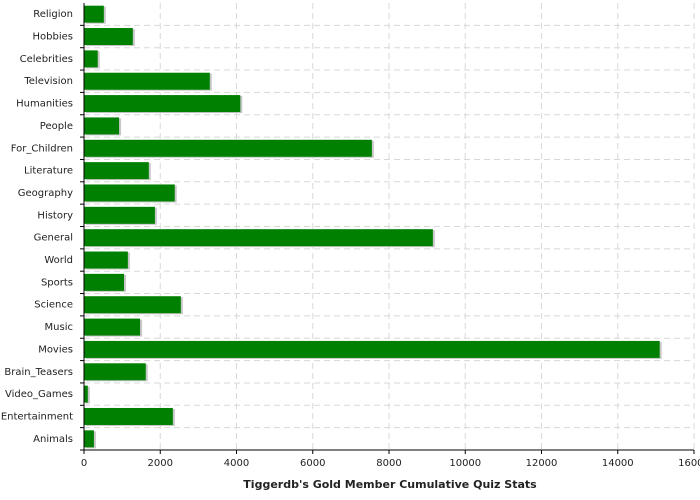  Describe the element at coordinates (689, 463) in the screenshot. I see `x-tick-label: 16000` at that location.